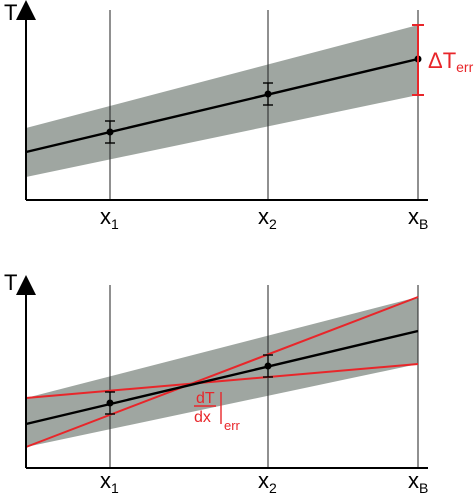 Image resolution: width=474 pixels, height=495 pixels. I want to click on svg-text: err, so click(232, 425).